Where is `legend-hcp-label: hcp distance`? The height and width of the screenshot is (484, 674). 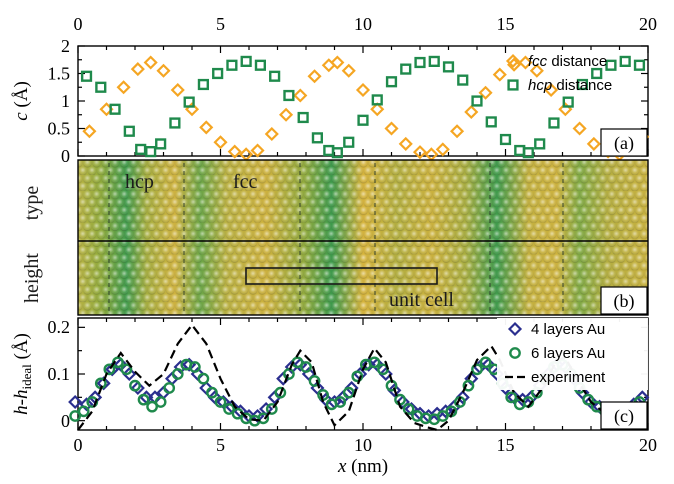 legend-hcp-label: hcp distance is located at coordinates (570, 85).